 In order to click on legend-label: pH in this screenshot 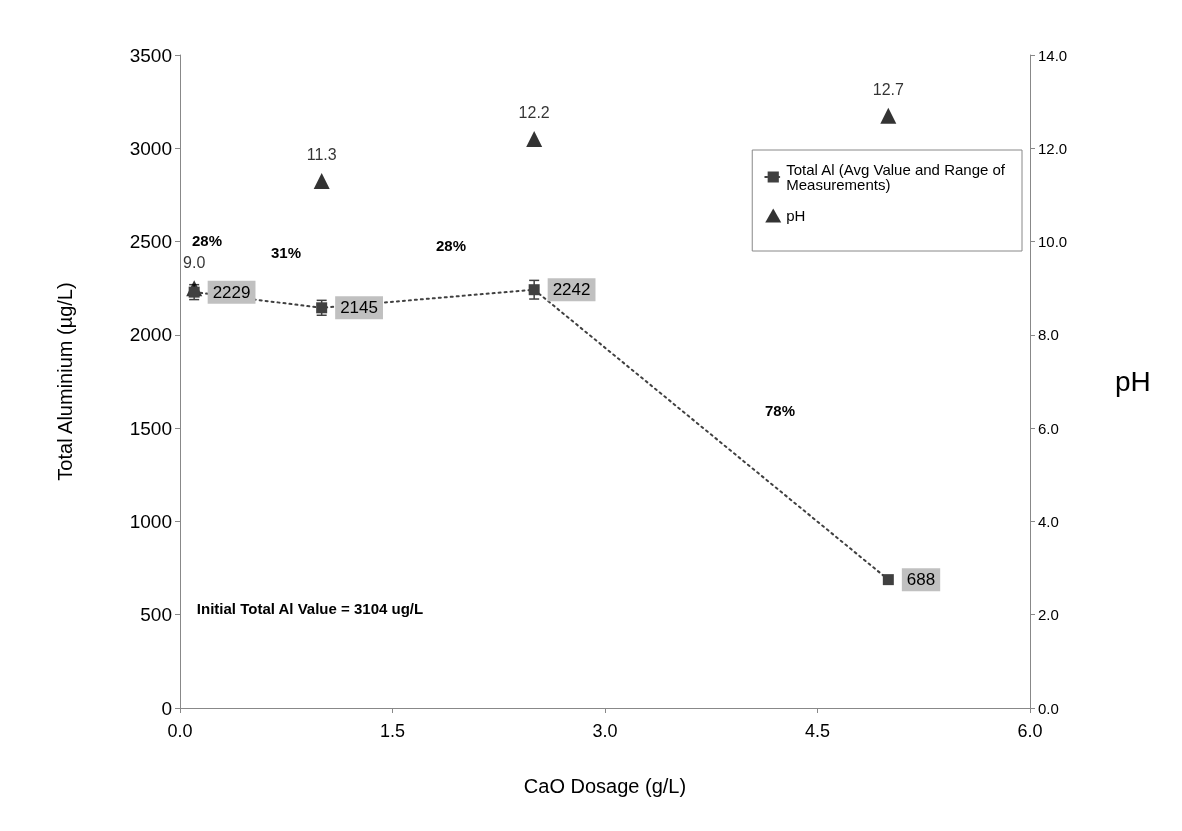, I will do `click(796, 215)`.